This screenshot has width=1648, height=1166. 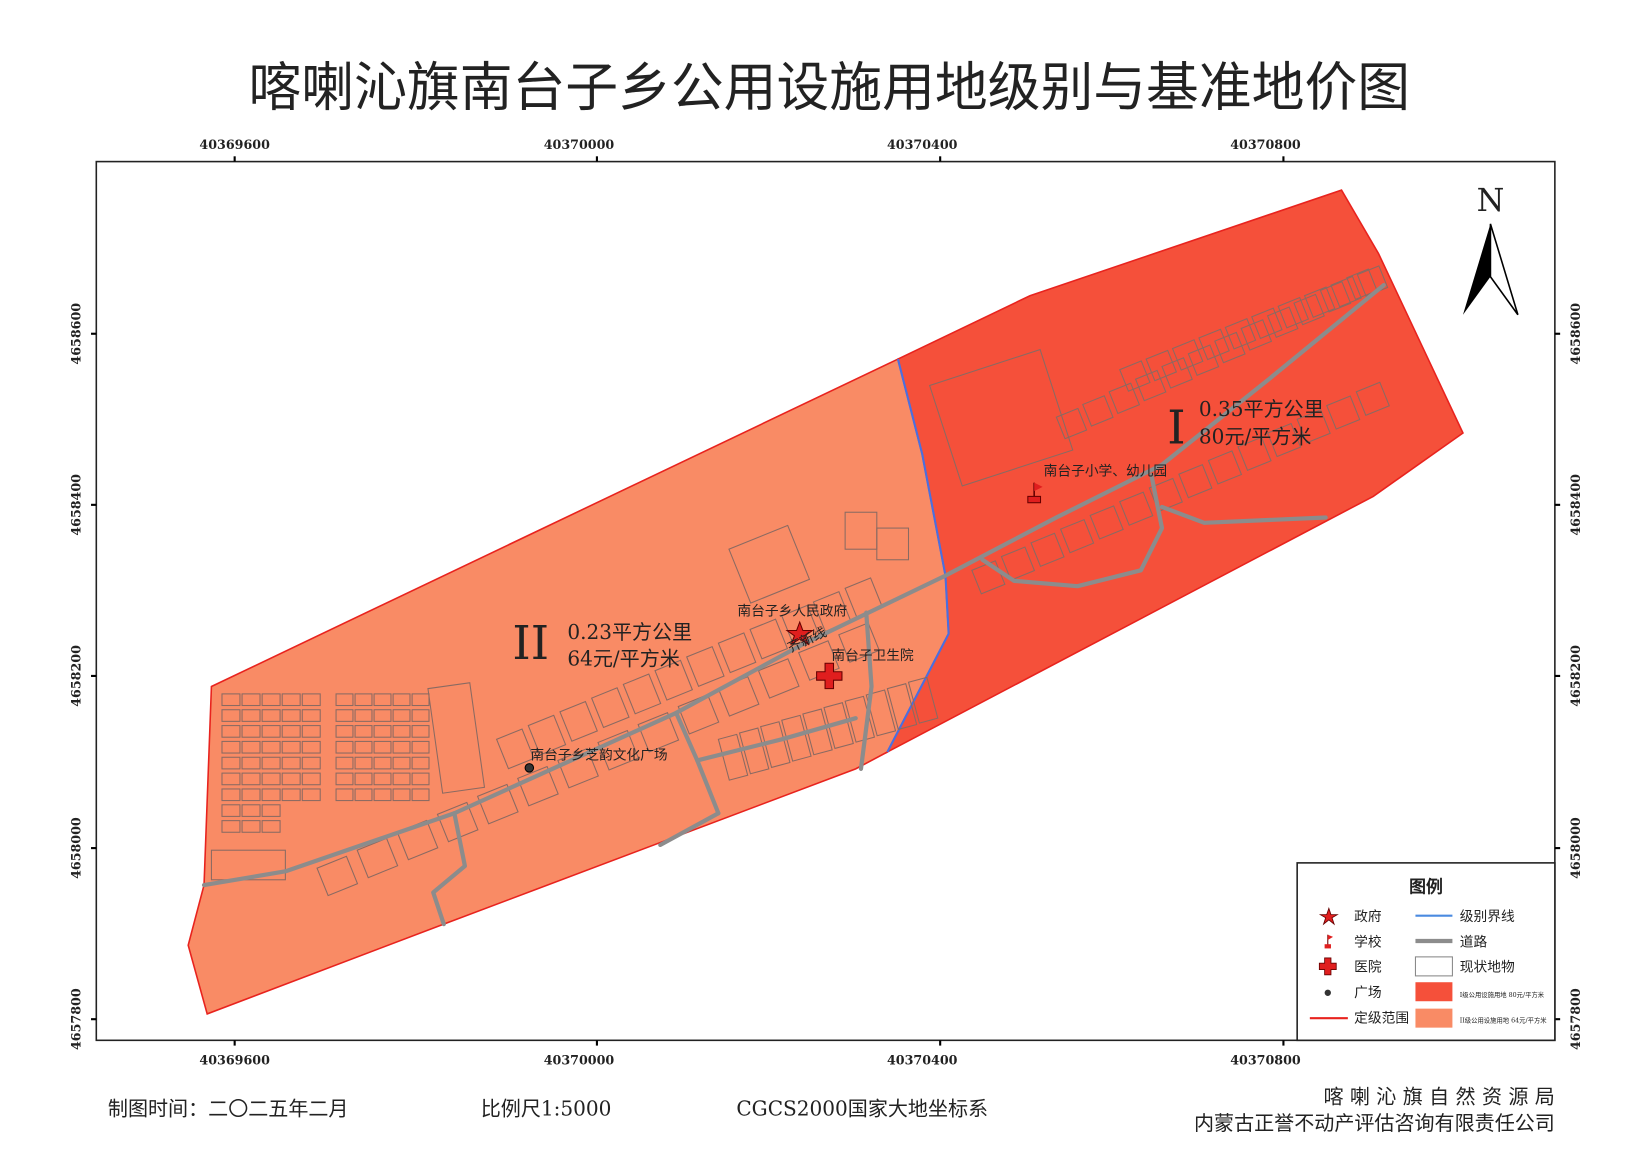 What do you see at coordinates (800, 633) in the screenshot?
I see `star-icon` at bounding box center [800, 633].